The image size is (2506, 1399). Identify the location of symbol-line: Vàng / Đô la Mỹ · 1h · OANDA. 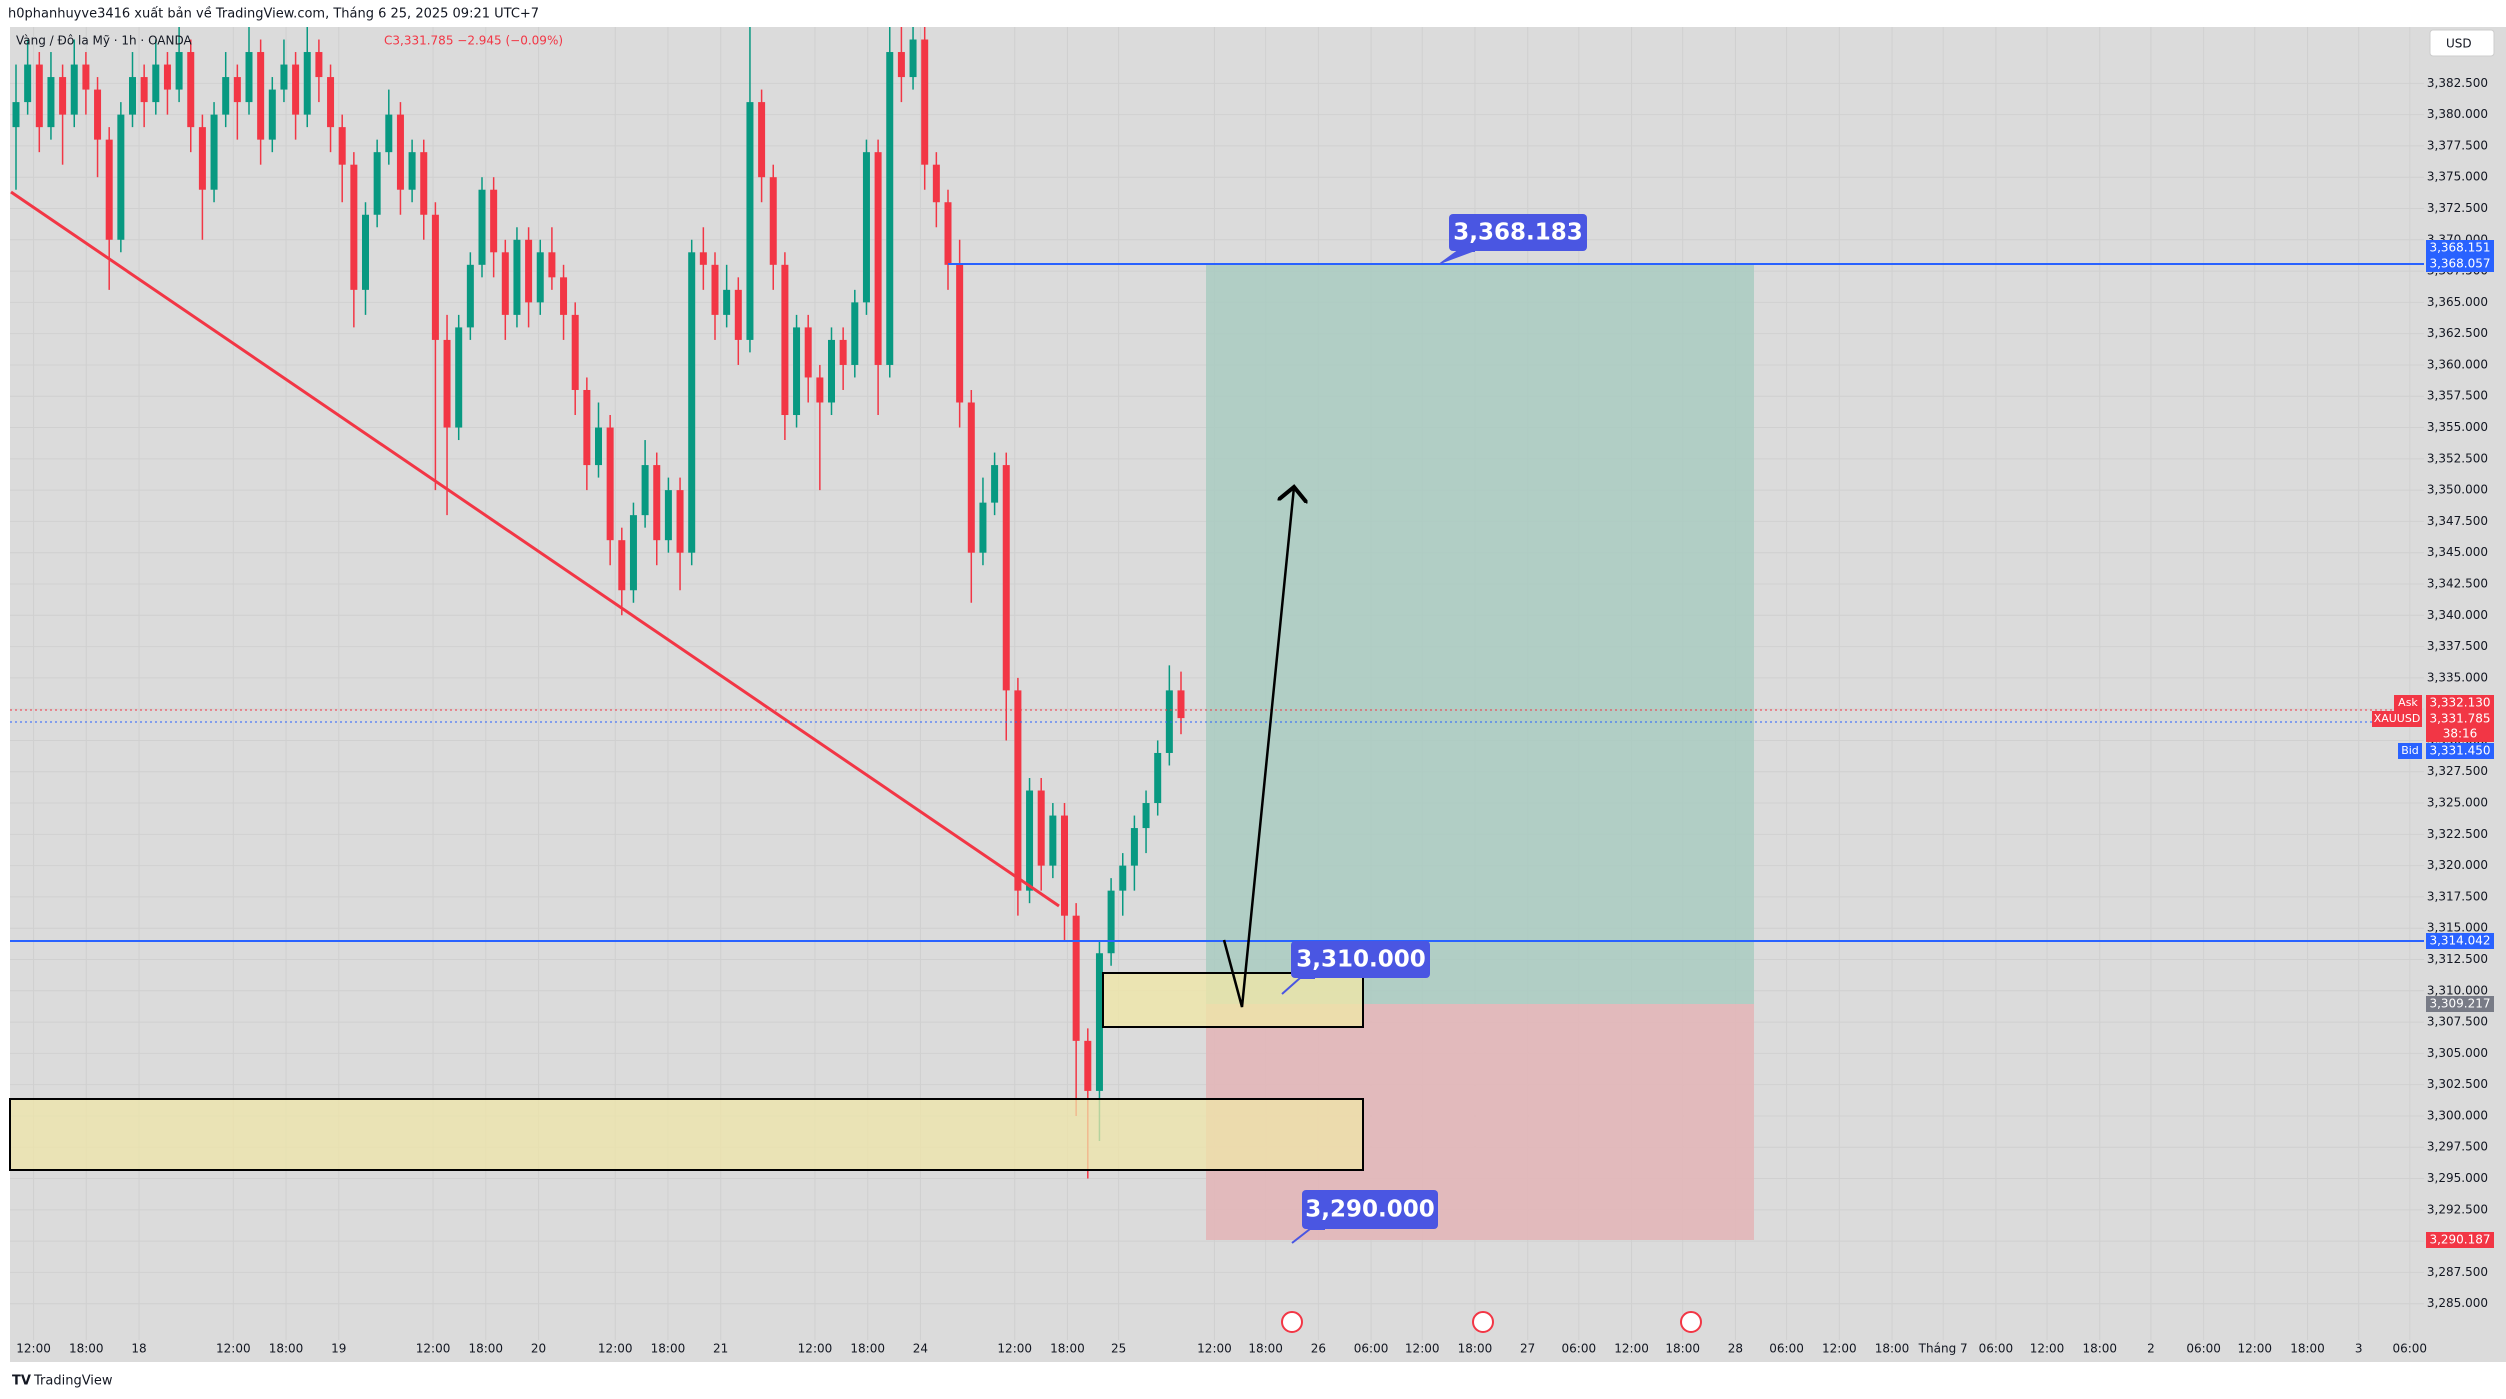
(104, 41).